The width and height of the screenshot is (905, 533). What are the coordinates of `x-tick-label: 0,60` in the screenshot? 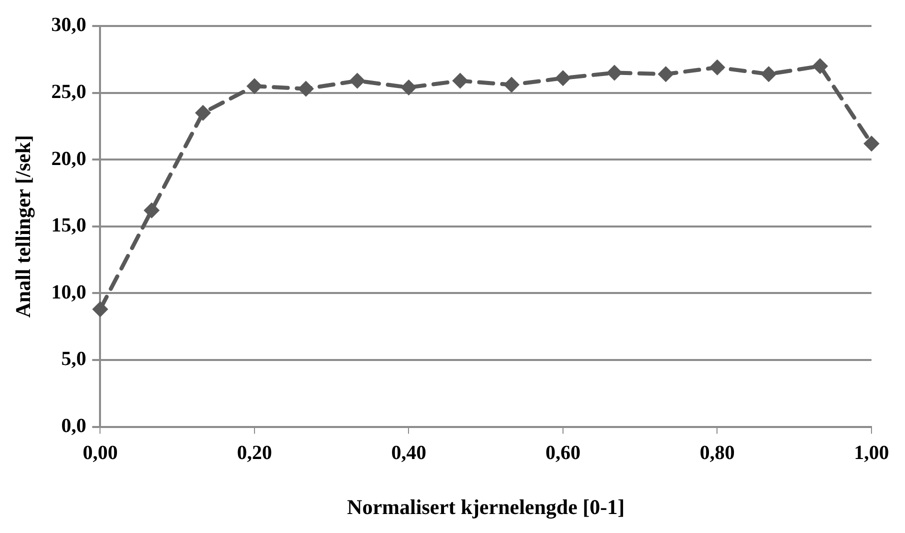 It's located at (562, 453).